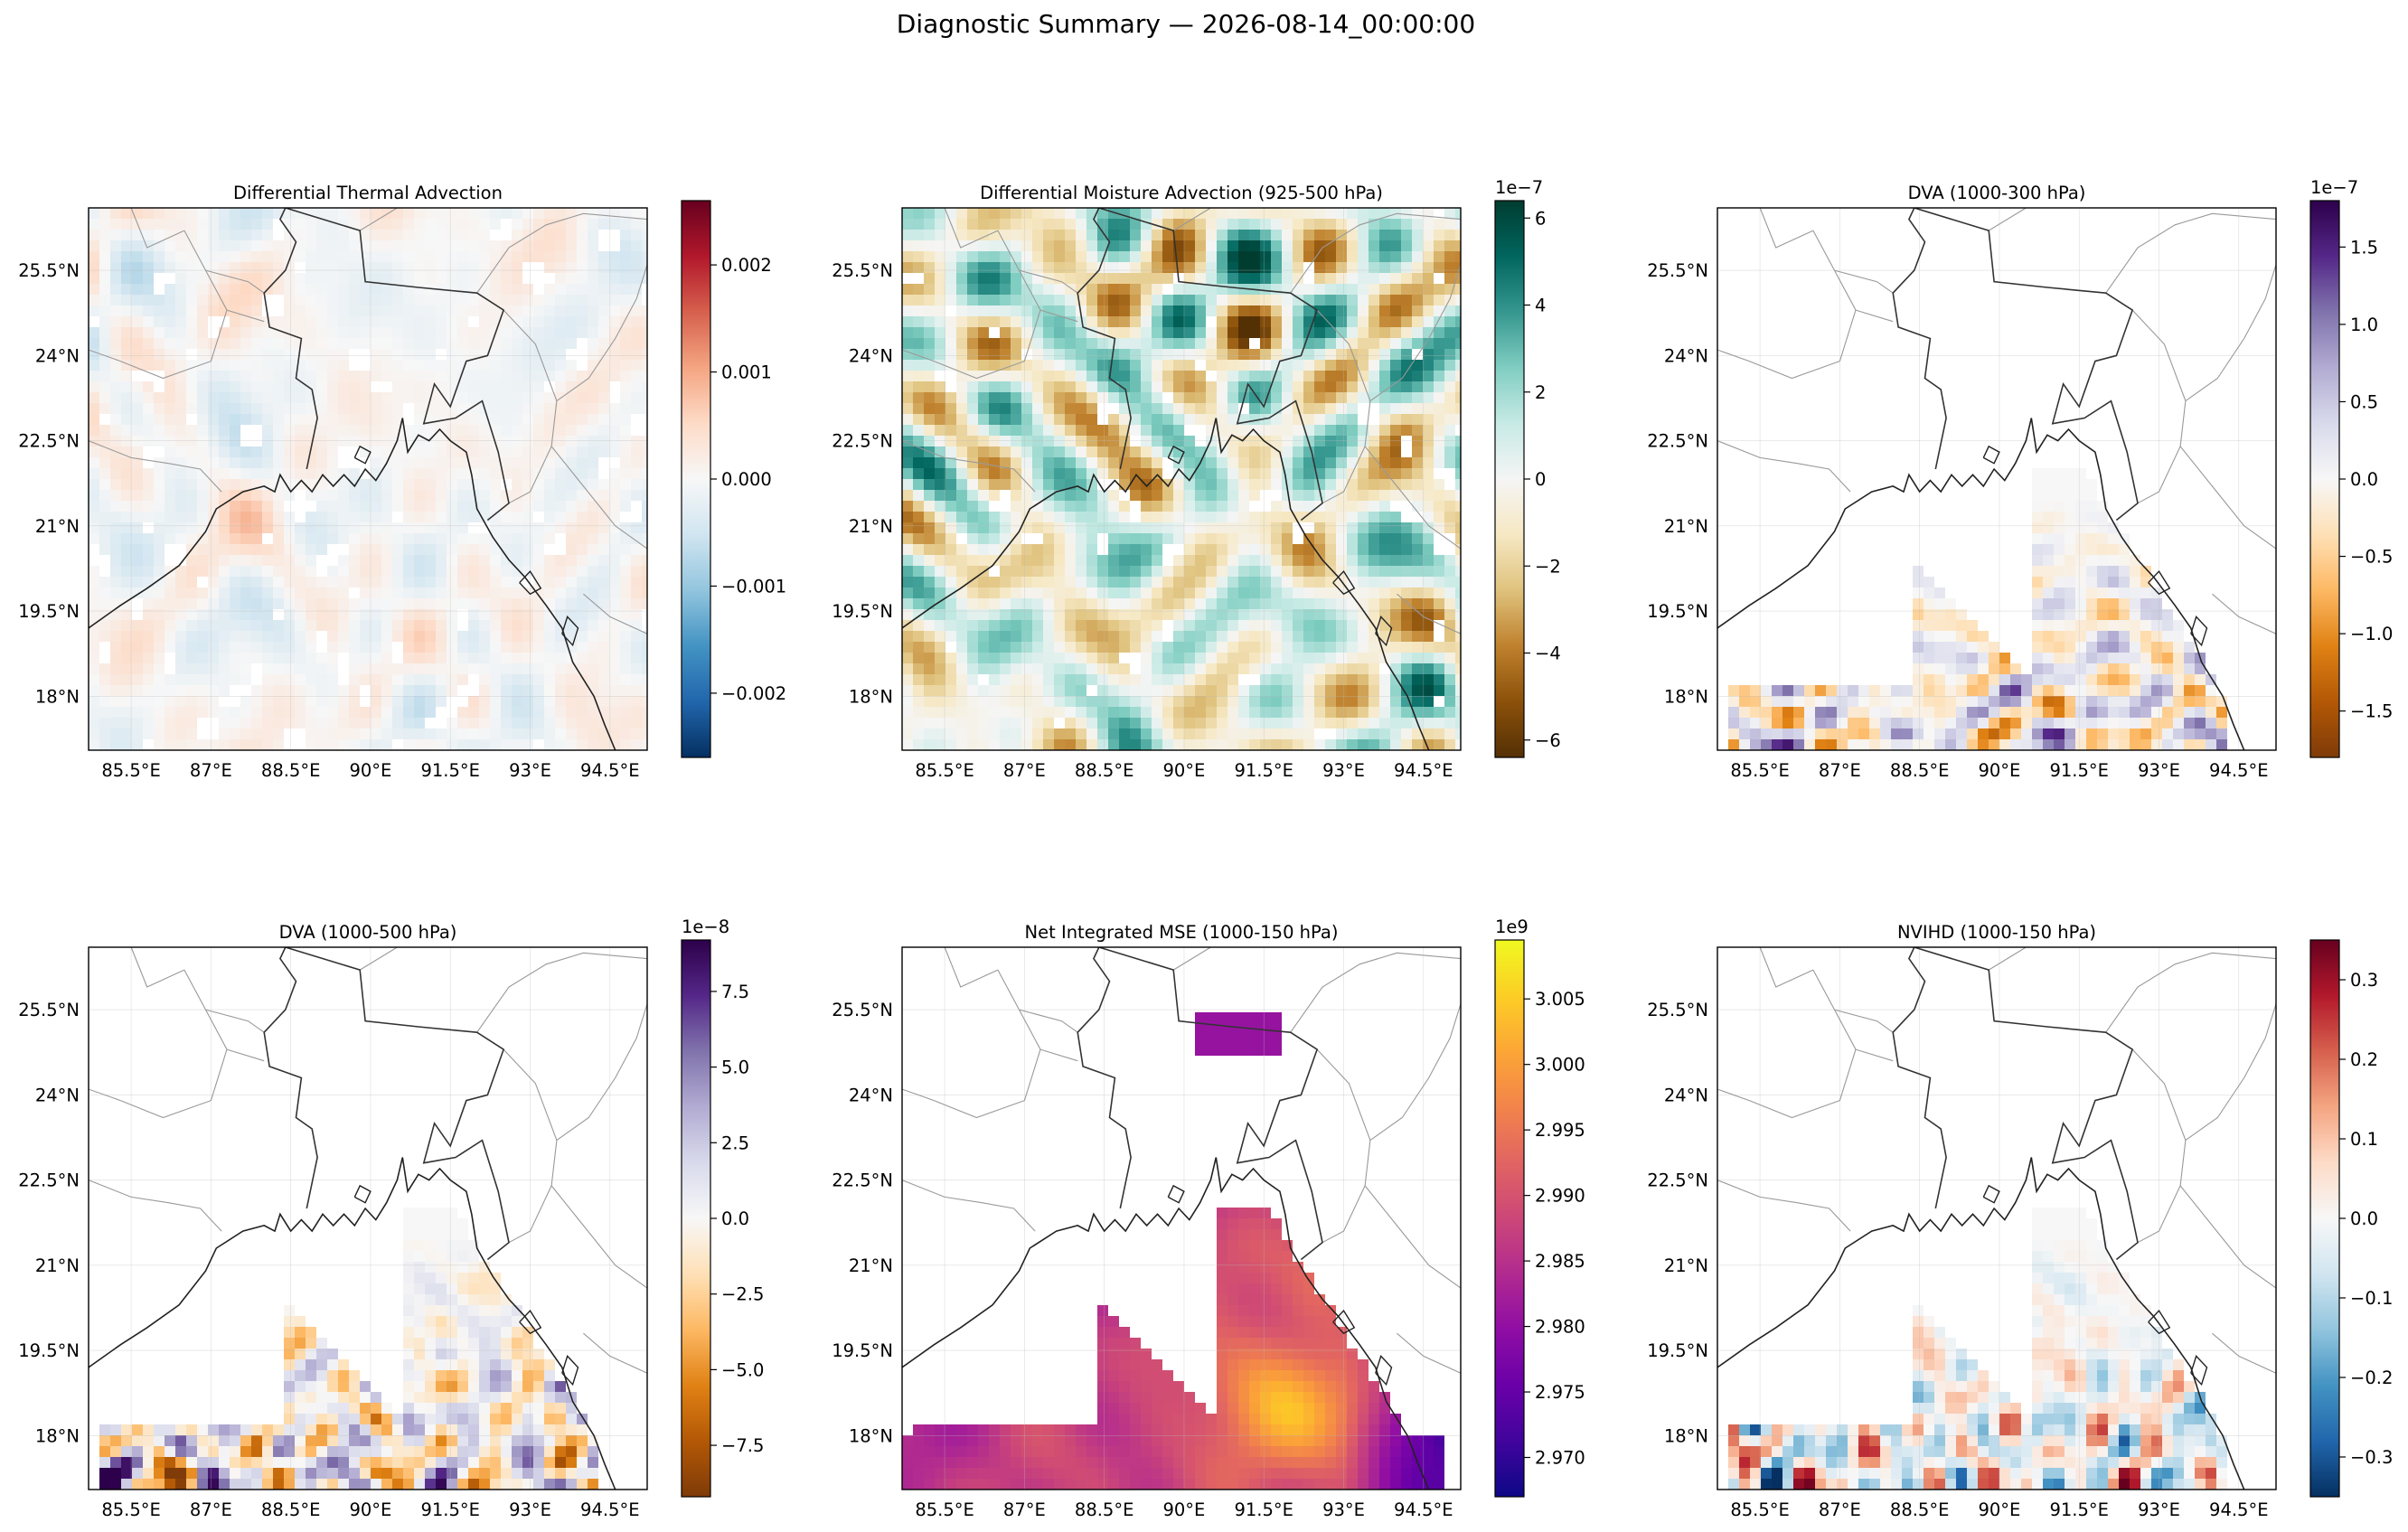  What do you see at coordinates (157, 229) in the screenshot?
I see `admin-boundary` at bounding box center [157, 229].